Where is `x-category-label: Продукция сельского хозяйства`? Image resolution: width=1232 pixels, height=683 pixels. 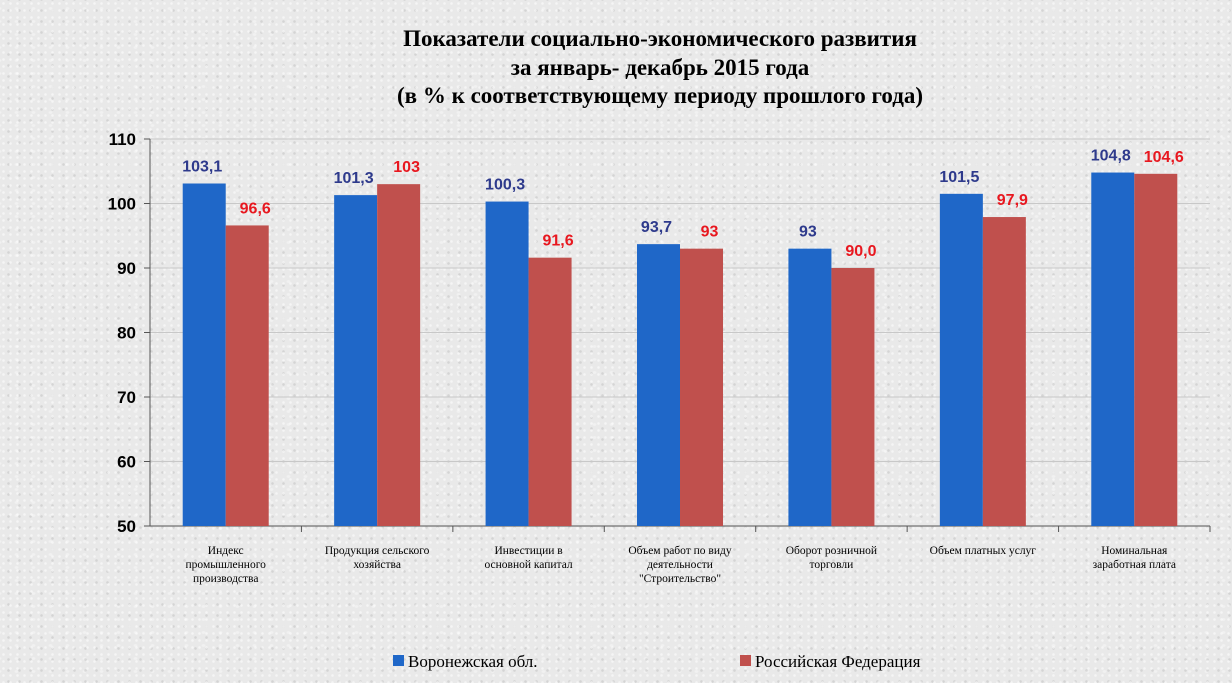
x-category-label: Продукция сельского хозяйства is located at coordinates (377, 558).